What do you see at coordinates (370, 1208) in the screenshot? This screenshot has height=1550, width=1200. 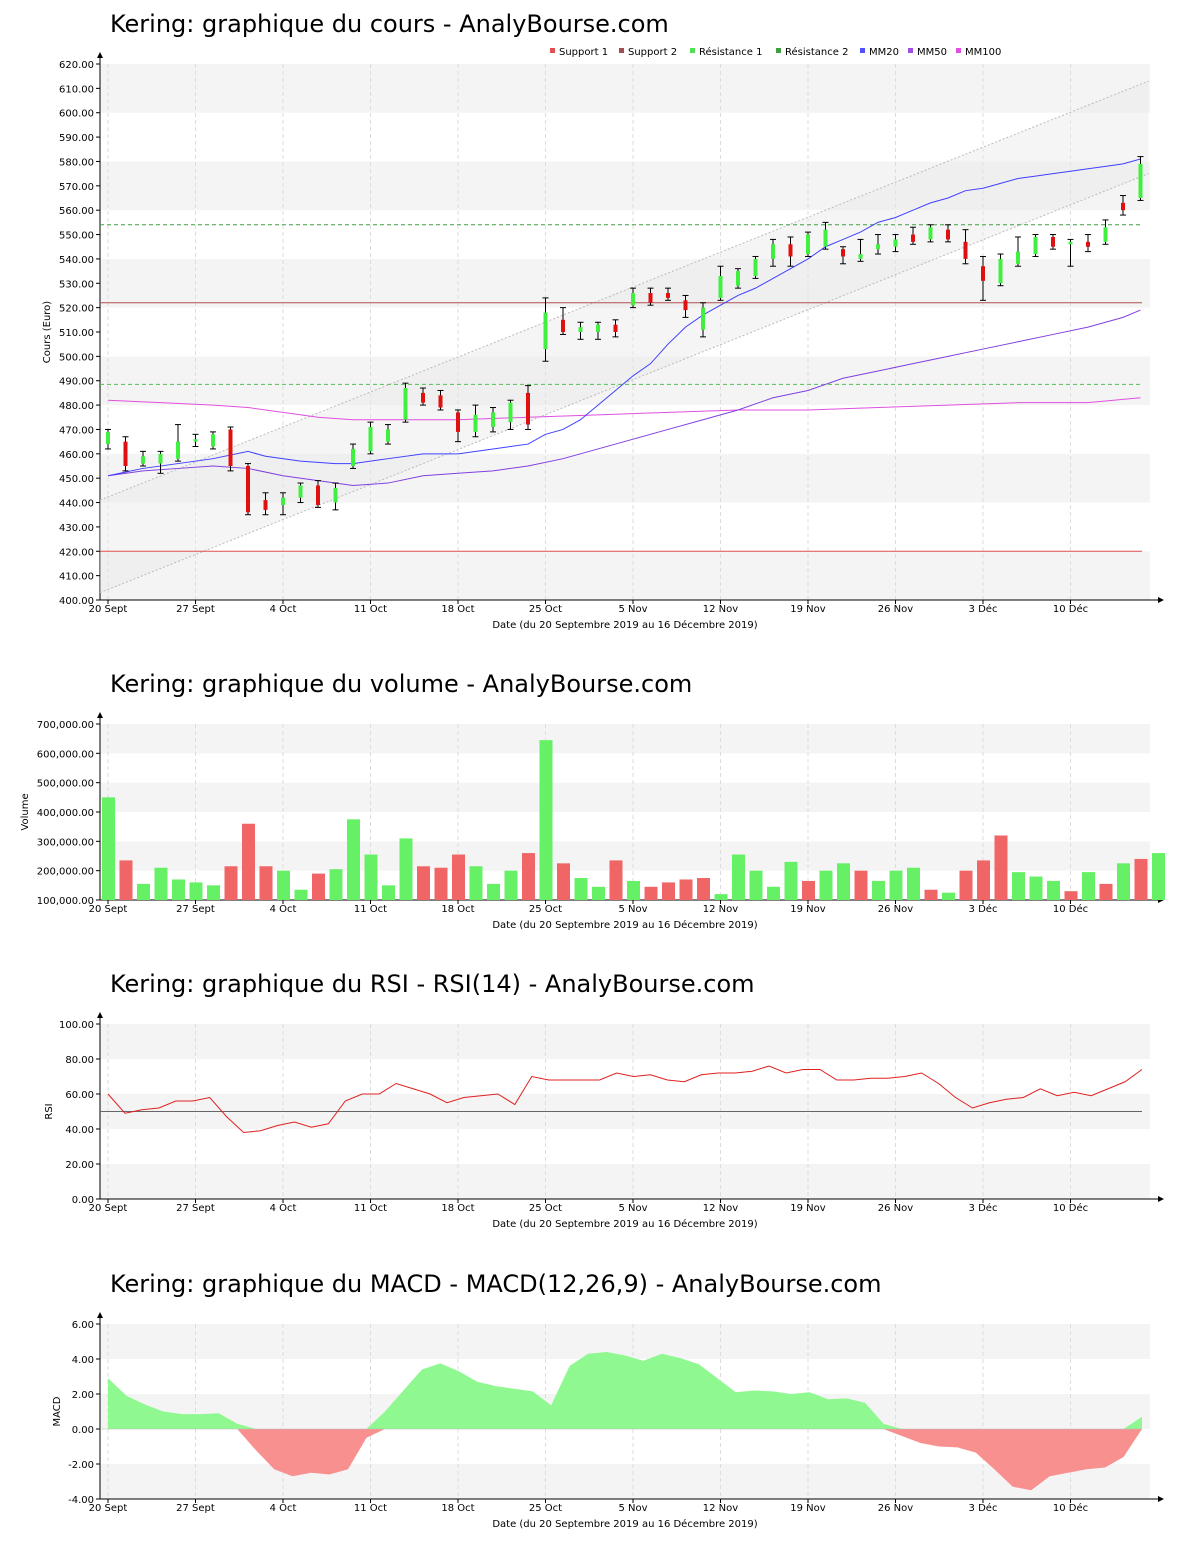 I see `x-tick-label: 11 Oct` at bounding box center [370, 1208].